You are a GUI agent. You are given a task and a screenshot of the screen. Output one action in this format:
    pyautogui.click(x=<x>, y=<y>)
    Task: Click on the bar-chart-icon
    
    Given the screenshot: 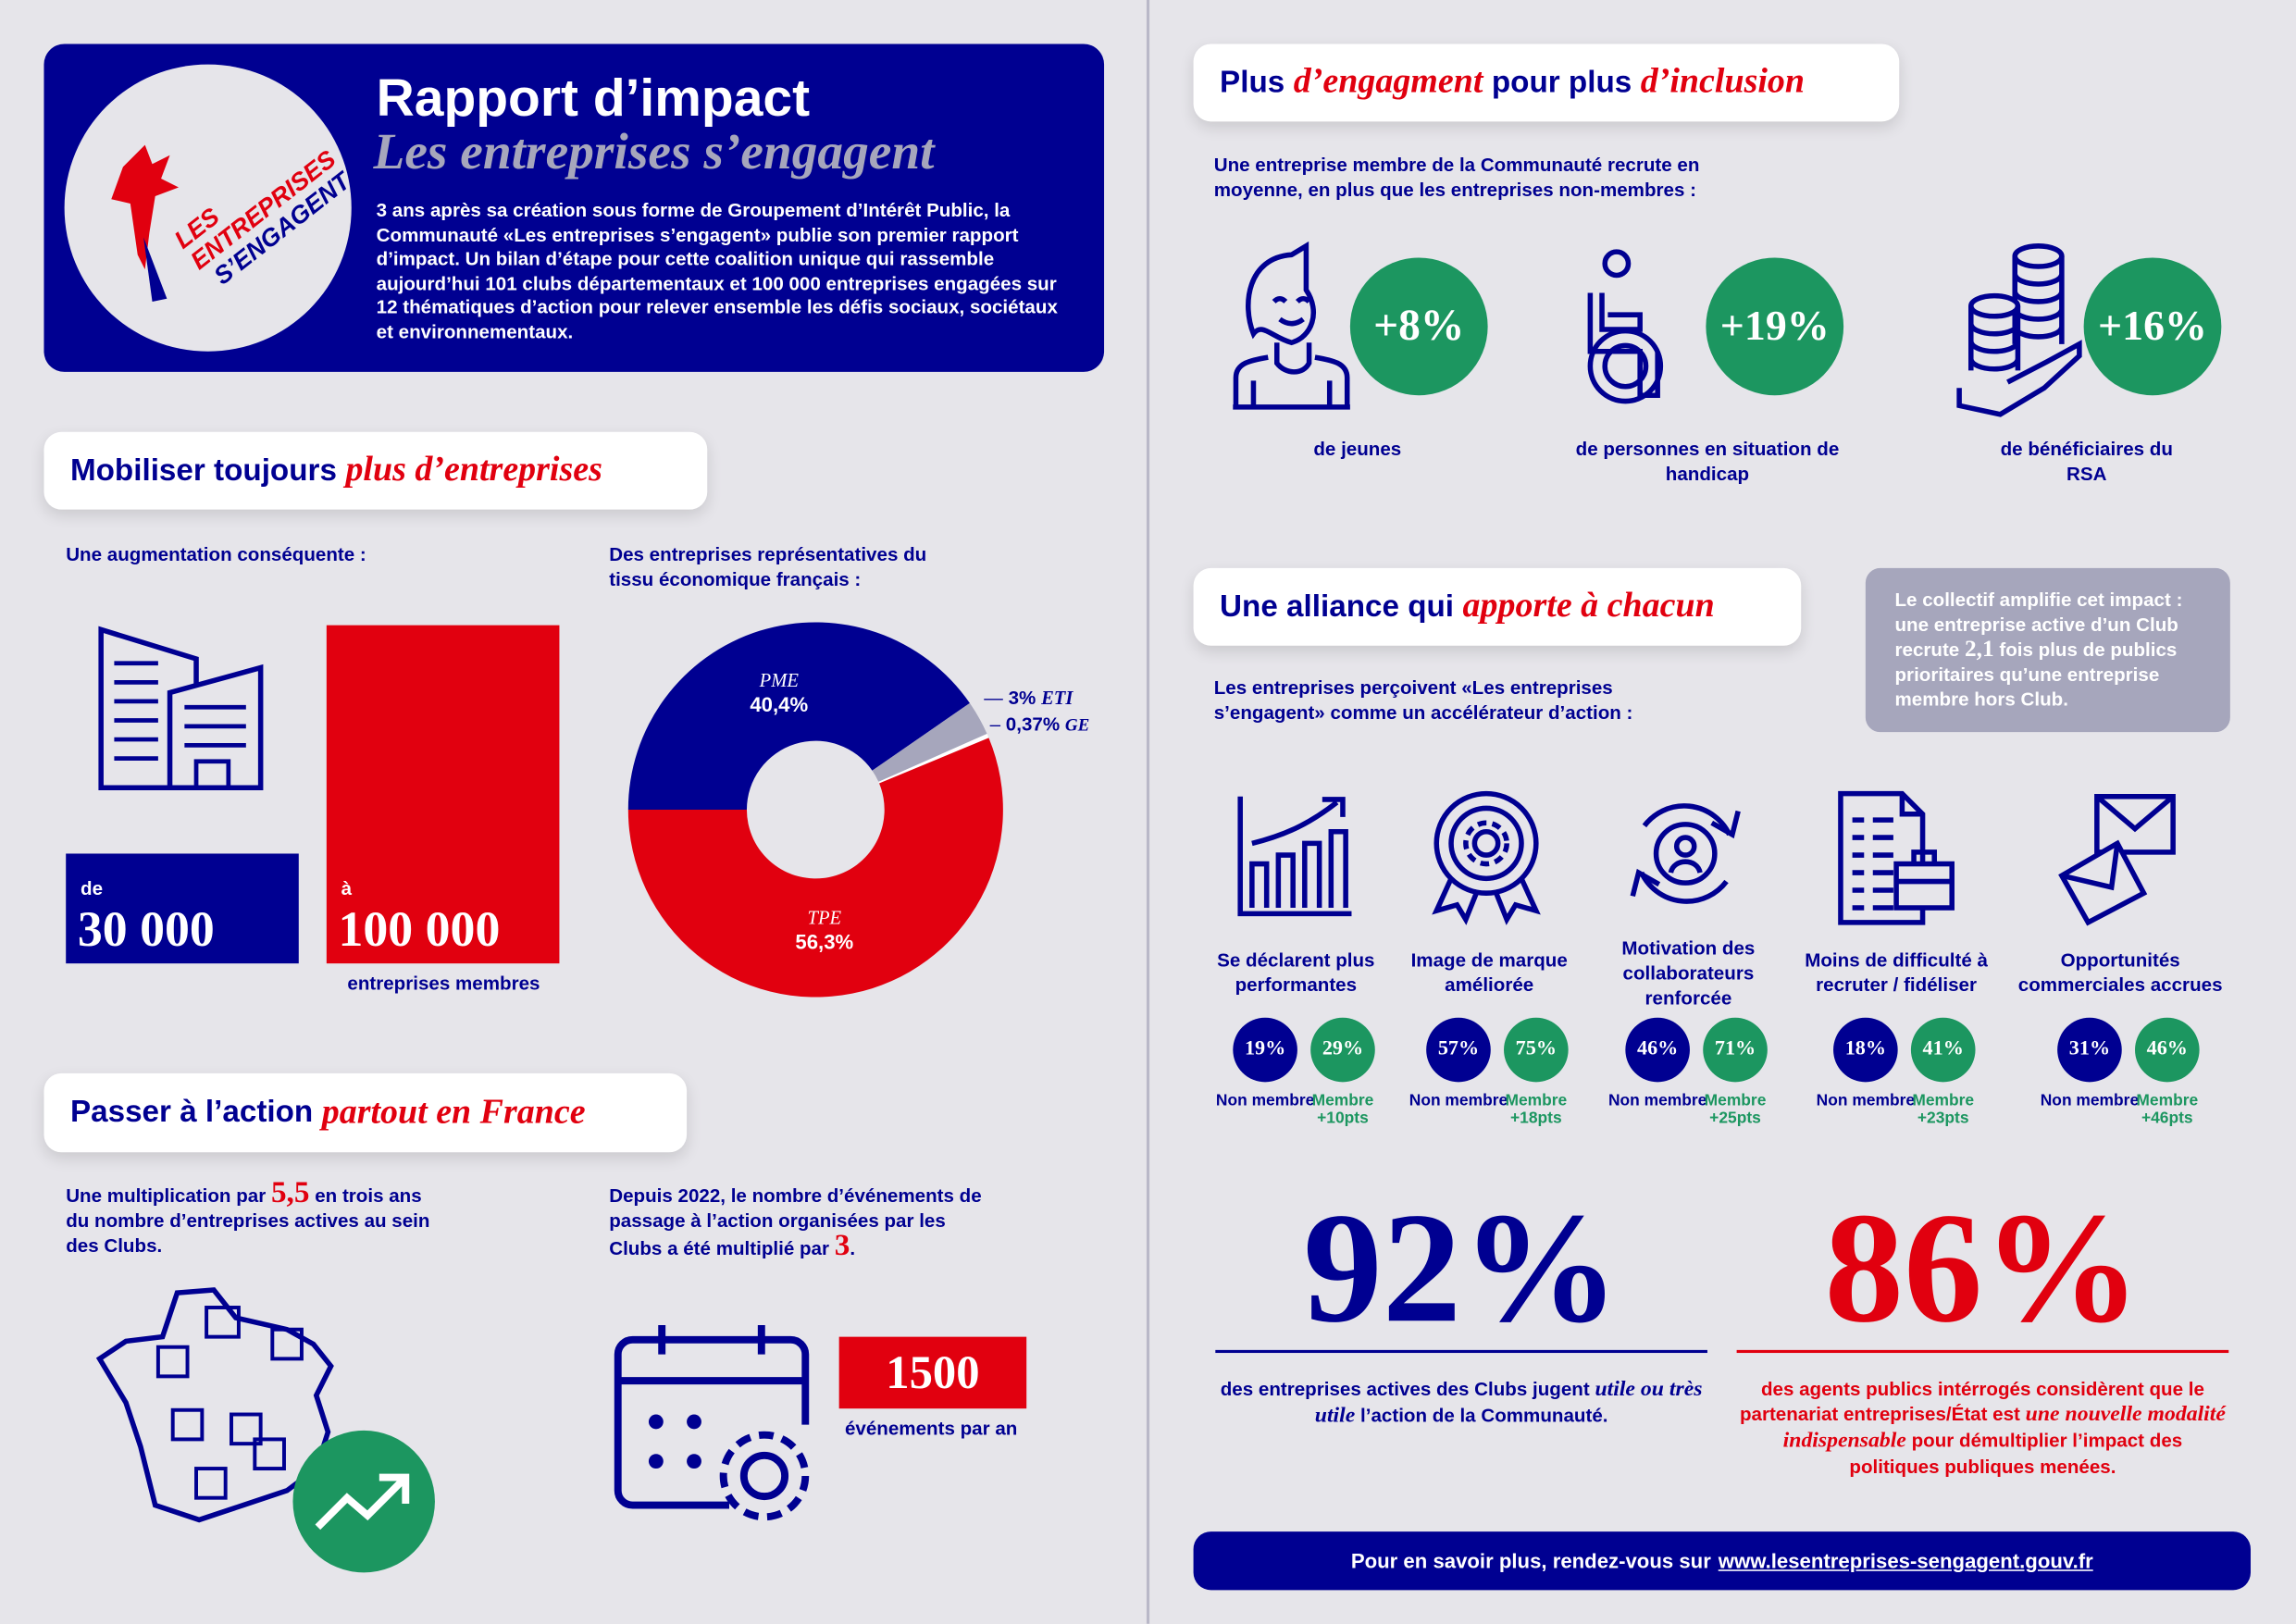 What is the action you would take?
    pyautogui.click(x=1295, y=856)
    